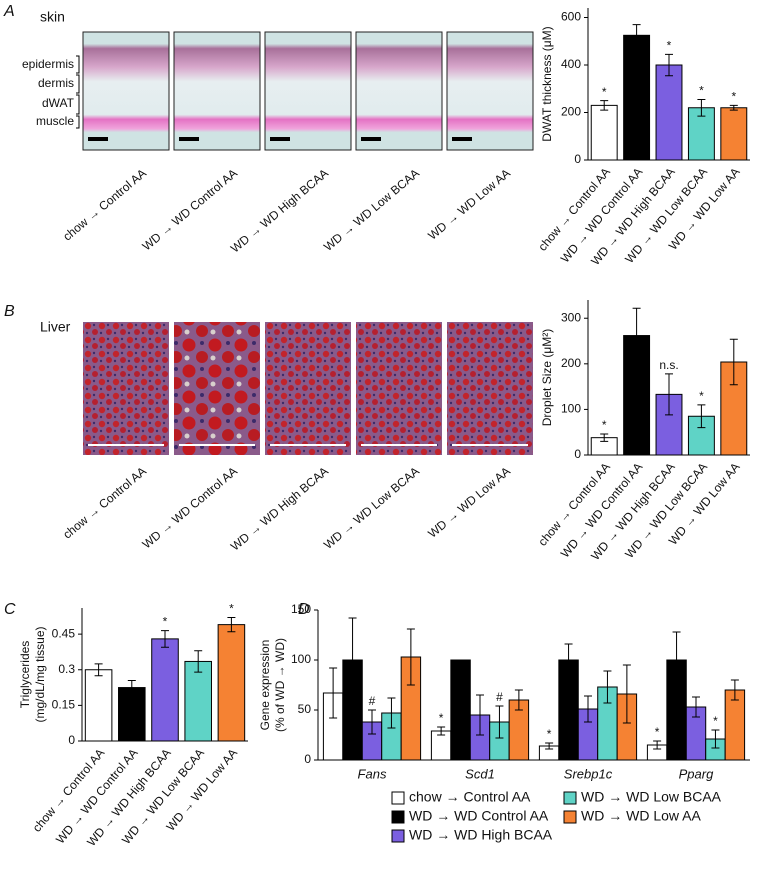 The image size is (762, 874). I want to click on panel-label: A, so click(9, 11).